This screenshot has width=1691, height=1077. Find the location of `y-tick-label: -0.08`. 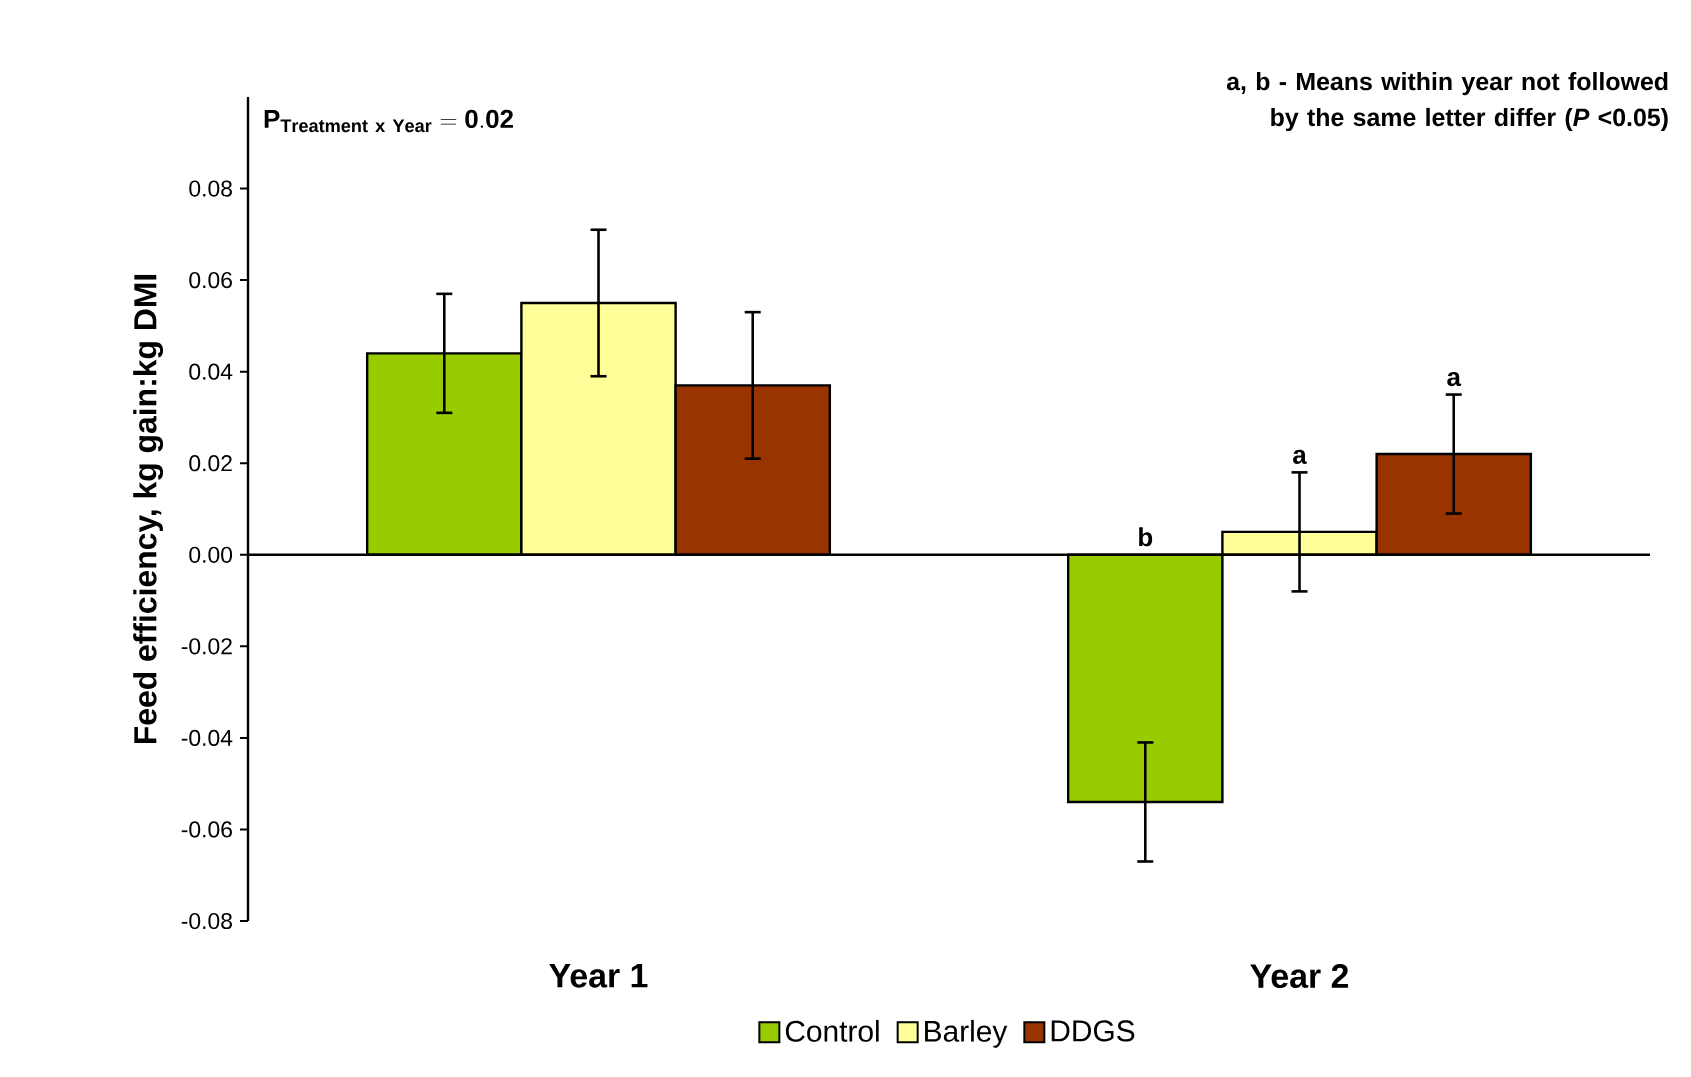

y-tick-label: -0.08 is located at coordinates (206, 921).